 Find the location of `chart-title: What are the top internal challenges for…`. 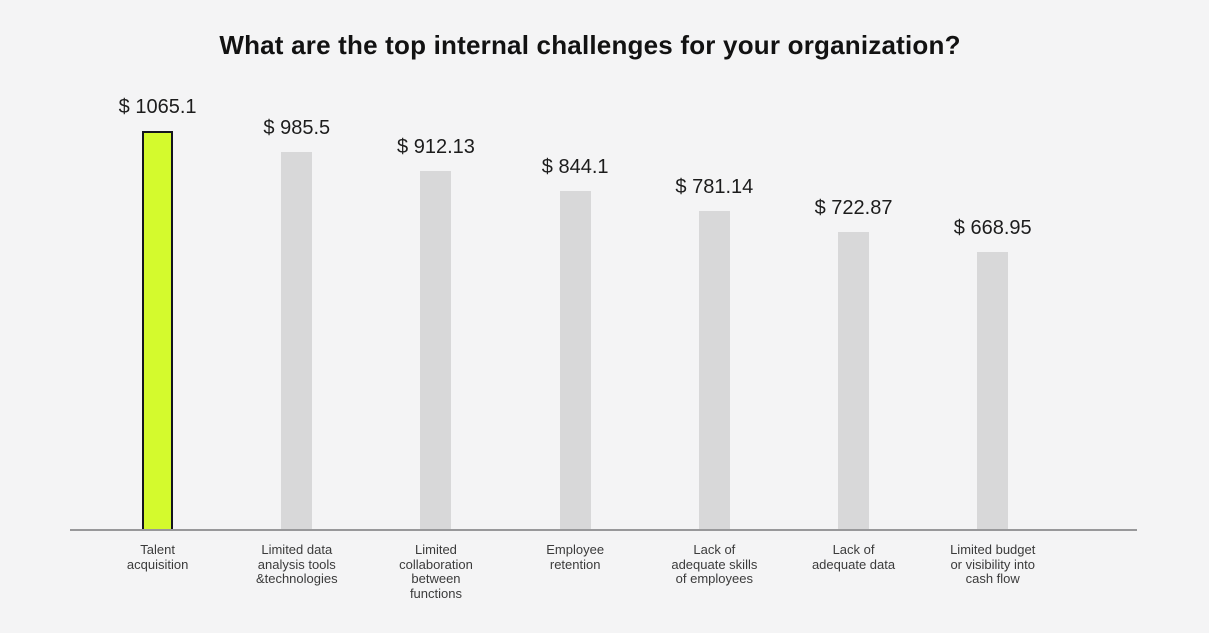

chart-title: What are the top internal challenges for… is located at coordinates (590, 45).